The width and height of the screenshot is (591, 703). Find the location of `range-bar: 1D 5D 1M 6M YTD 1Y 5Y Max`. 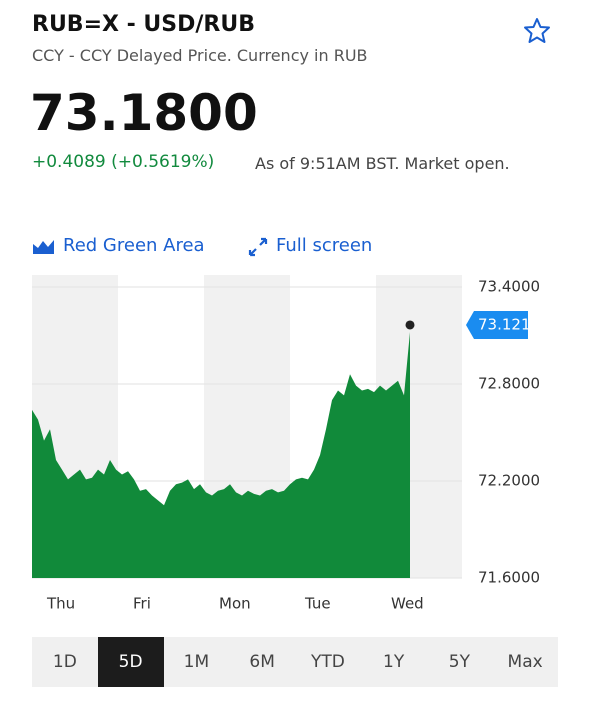

range-bar: 1D 5D 1M 6M YTD 1Y 5Y Max is located at coordinates (295, 662).